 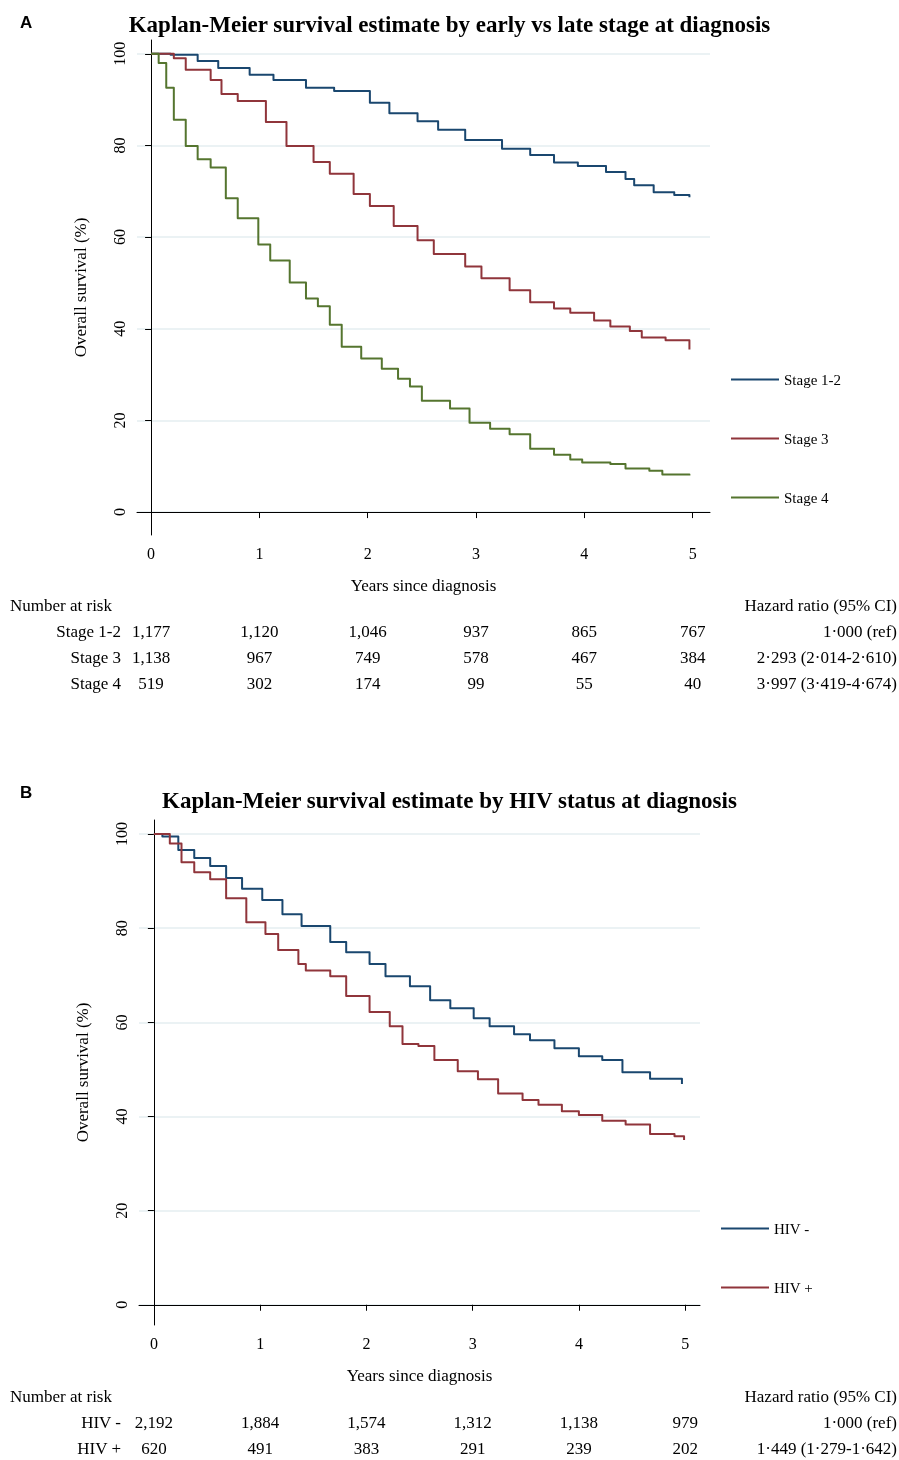 What do you see at coordinates (260, 1422) in the screenshot?
I see `text: 1,884` at bounding box center [260, 1422].